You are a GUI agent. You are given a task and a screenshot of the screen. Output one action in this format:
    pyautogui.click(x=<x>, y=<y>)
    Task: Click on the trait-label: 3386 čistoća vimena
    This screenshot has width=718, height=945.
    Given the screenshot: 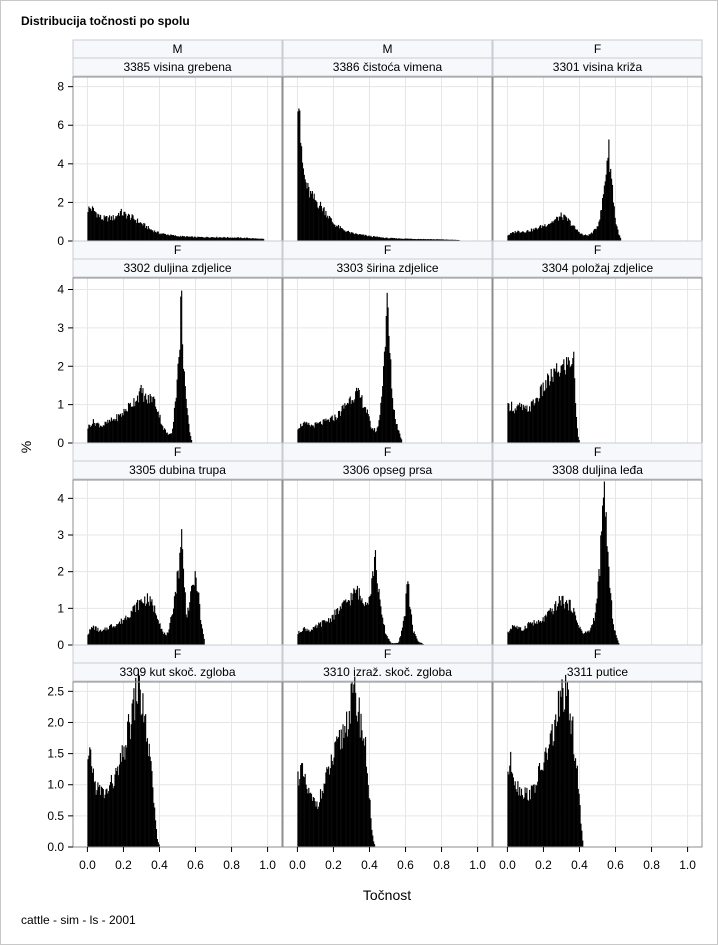 What is the action you would take?
    pyautogui.click(x=388, y=67)
    